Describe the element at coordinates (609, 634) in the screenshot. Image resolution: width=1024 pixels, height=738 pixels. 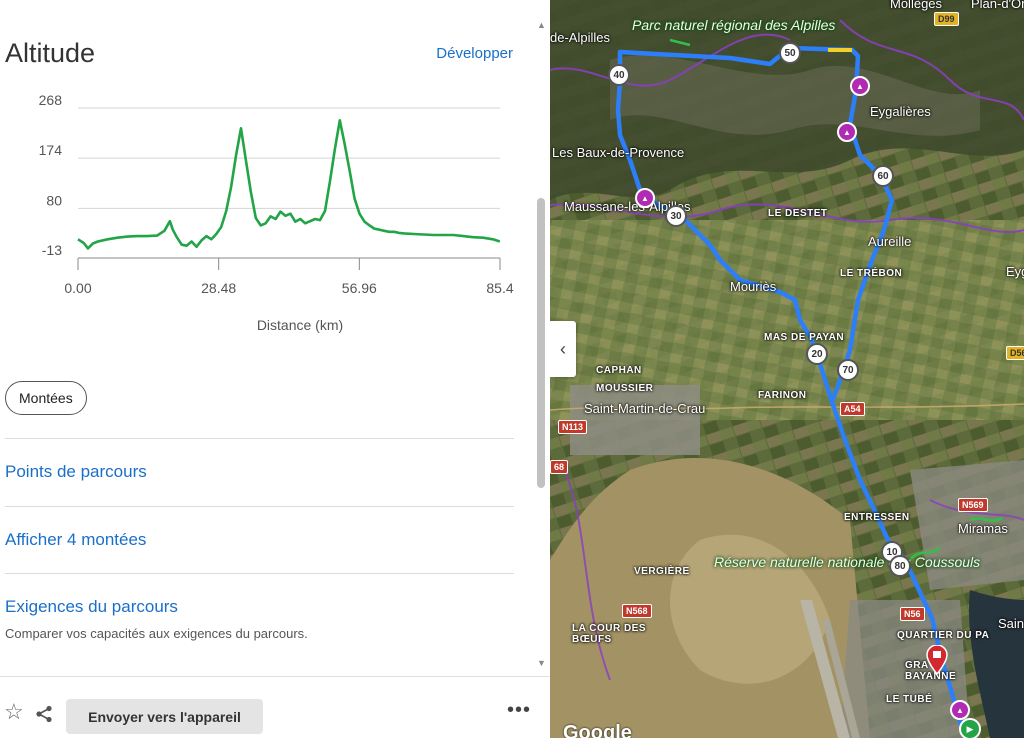
I see `map-label-la-cour-des-boeufs: LA COUR DES BŒUFS` at that location.